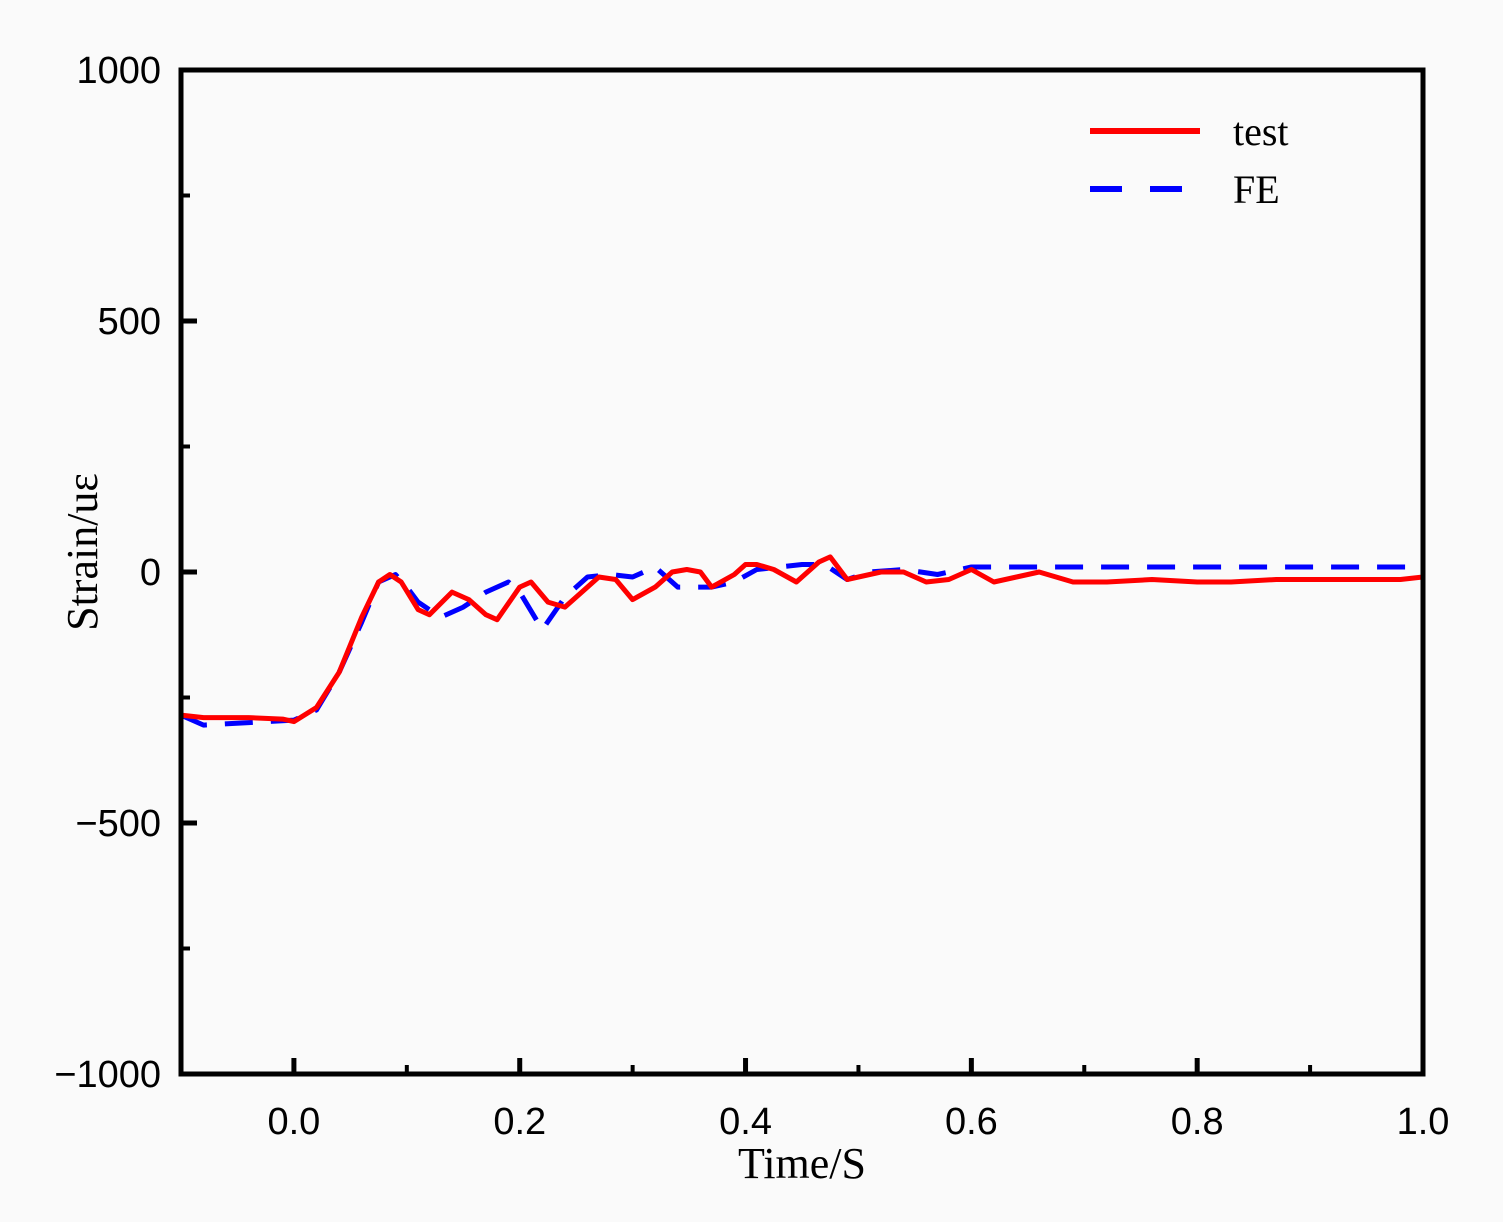  Describe the element at coordinates (1256, 189) in the screenshot. I see `legend-label-fe: FE` at that location.